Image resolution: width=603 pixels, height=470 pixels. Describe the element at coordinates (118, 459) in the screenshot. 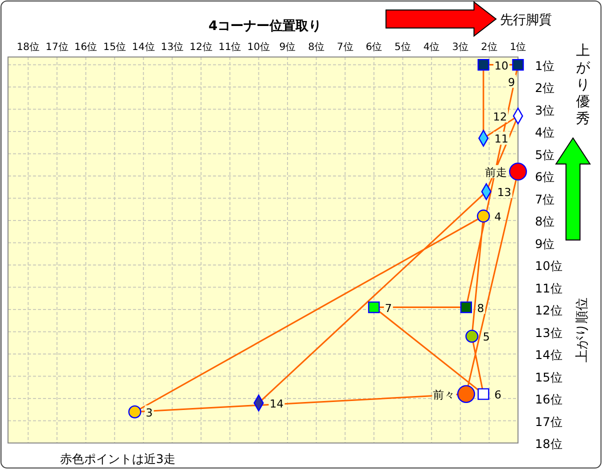

I see `text: 赤色ポイントは近3走` at that location.